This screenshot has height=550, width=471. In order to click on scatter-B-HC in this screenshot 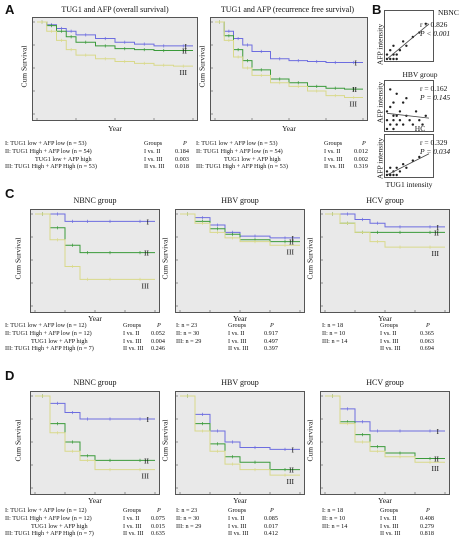, I will do `click(409, 156)`.